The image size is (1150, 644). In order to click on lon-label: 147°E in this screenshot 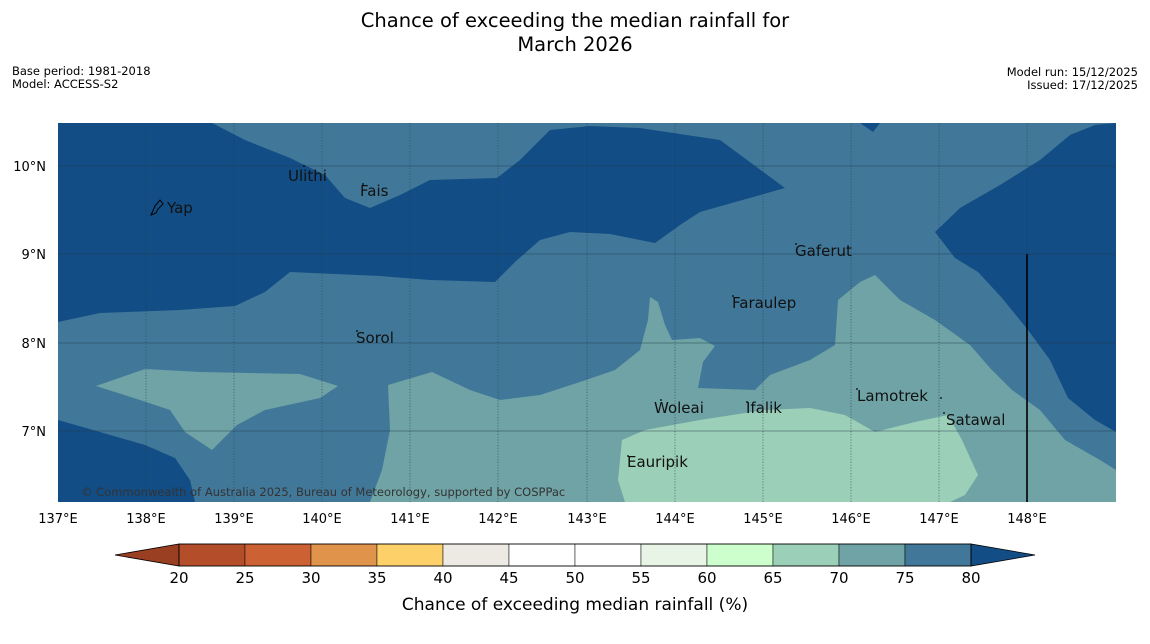, I will do `click(939, 519)`.